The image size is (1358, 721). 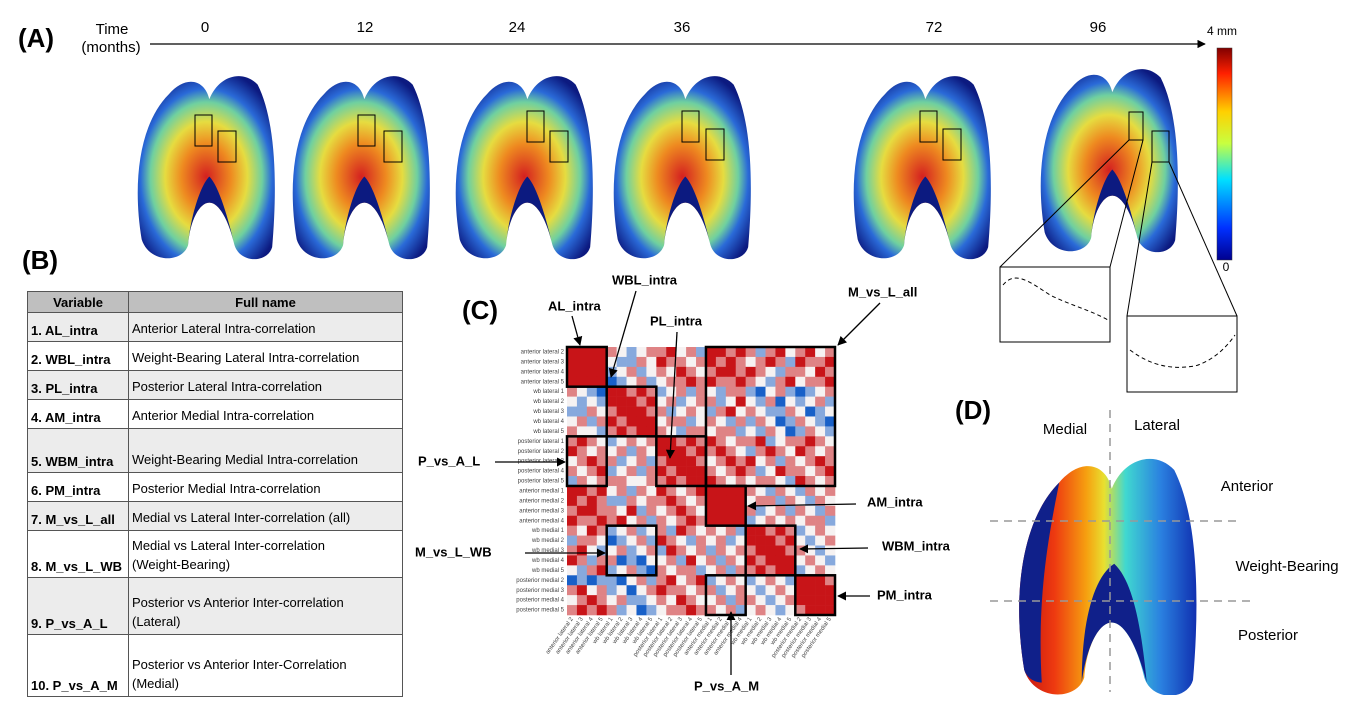 What do you see at coordinates (541, 442) in the screenshot?
I see `row-label: posterior lateral 1` at bounding box center [541, 442].